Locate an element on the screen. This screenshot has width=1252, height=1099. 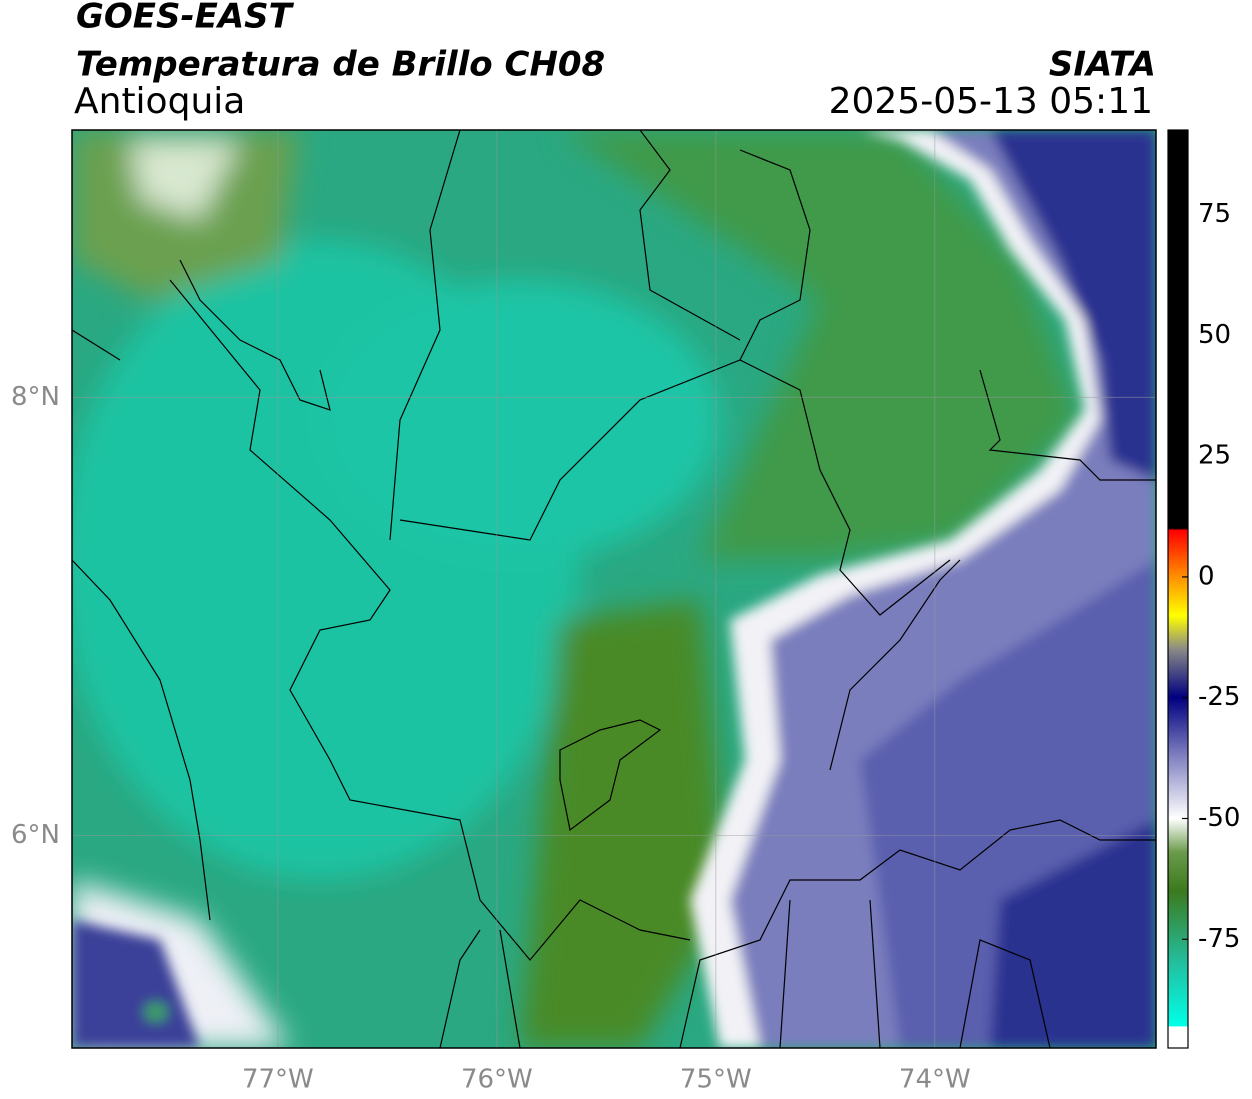
x-tick-label: 76°W is located at coordinates (497, 1080).